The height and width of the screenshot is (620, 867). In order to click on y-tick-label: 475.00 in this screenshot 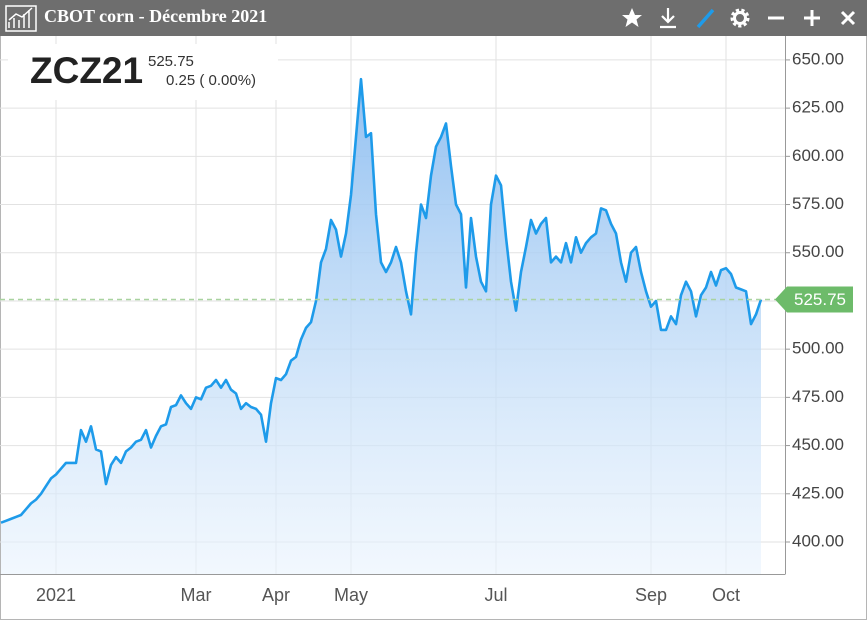, I will do `click(818, 396)`.